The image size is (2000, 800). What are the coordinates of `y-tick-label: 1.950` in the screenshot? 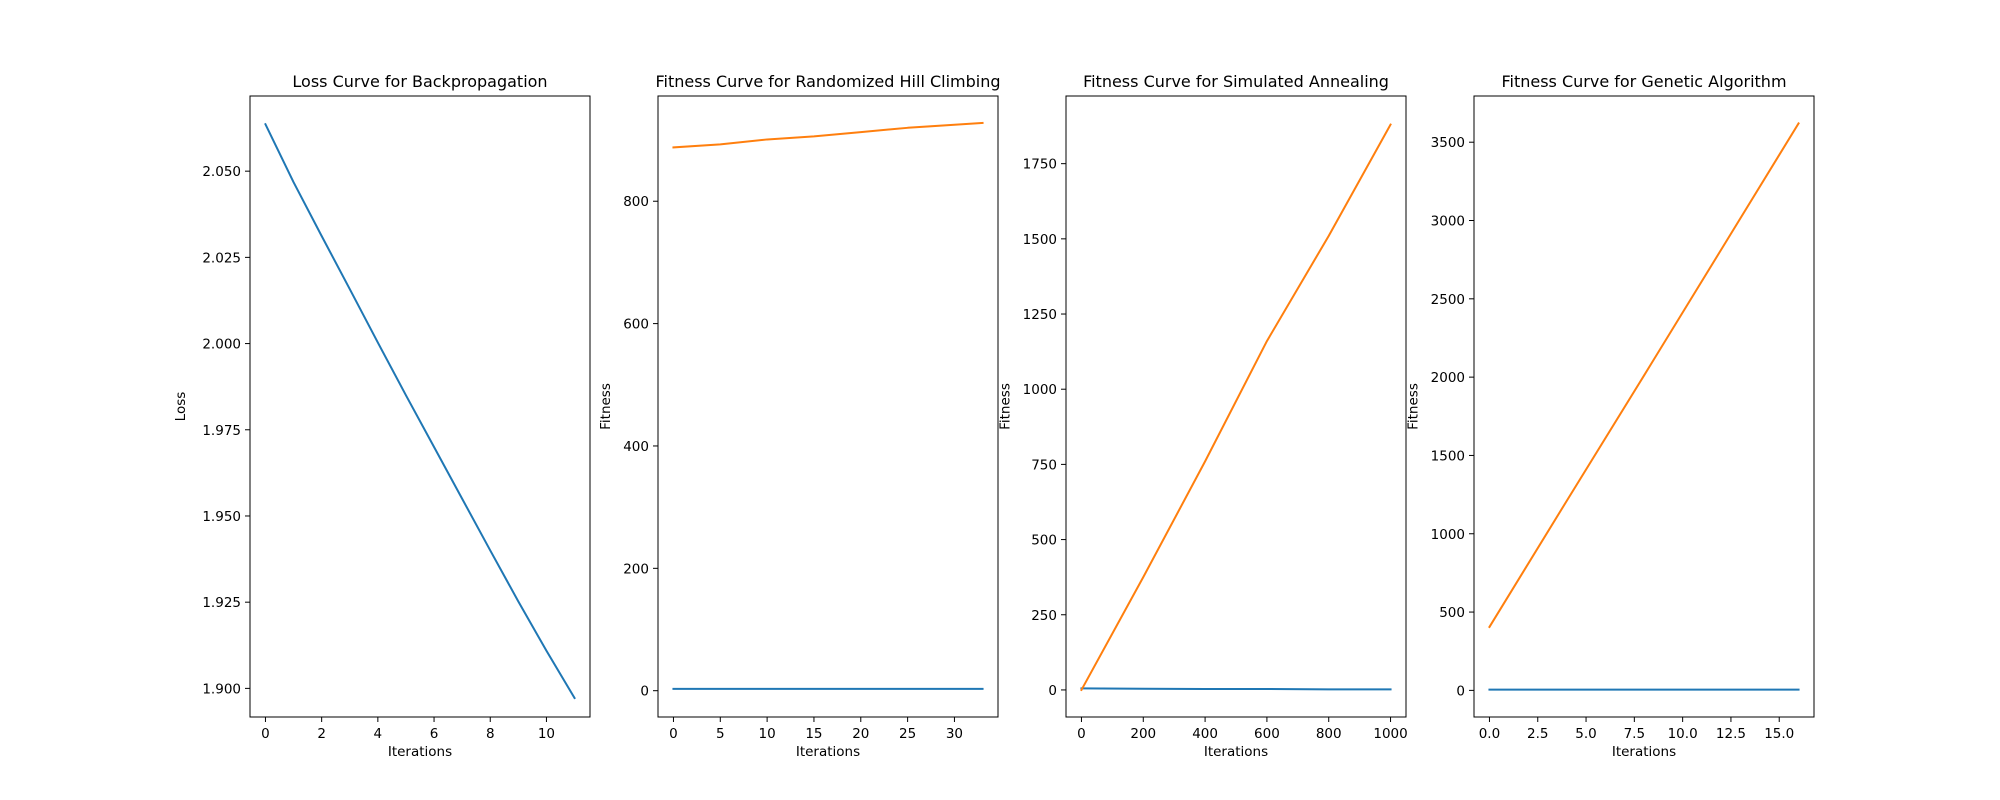 It's located at (221, 517).